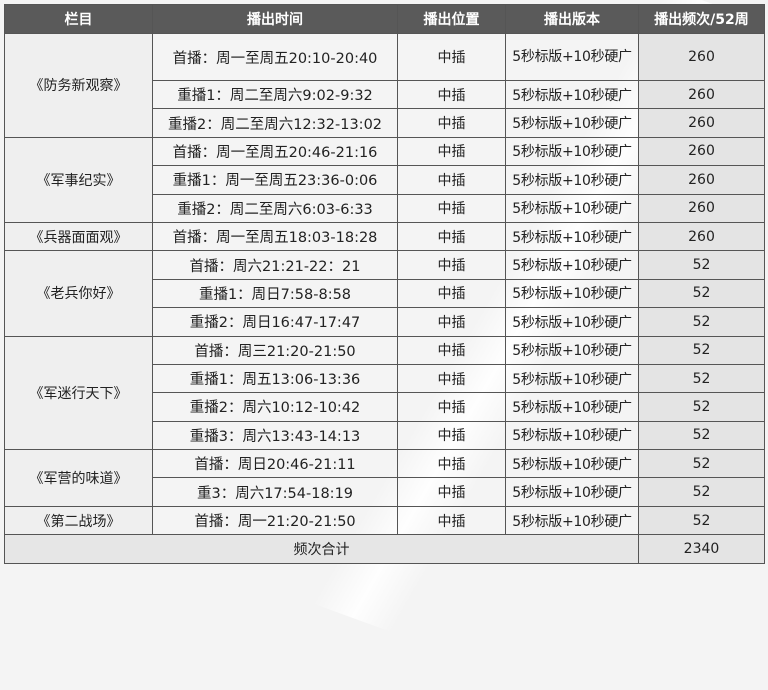  Describe the element at coordinates (275, 435) in the screenshot. I see `broadcast-time: 重播3：周六13:43-14:13` at that location.